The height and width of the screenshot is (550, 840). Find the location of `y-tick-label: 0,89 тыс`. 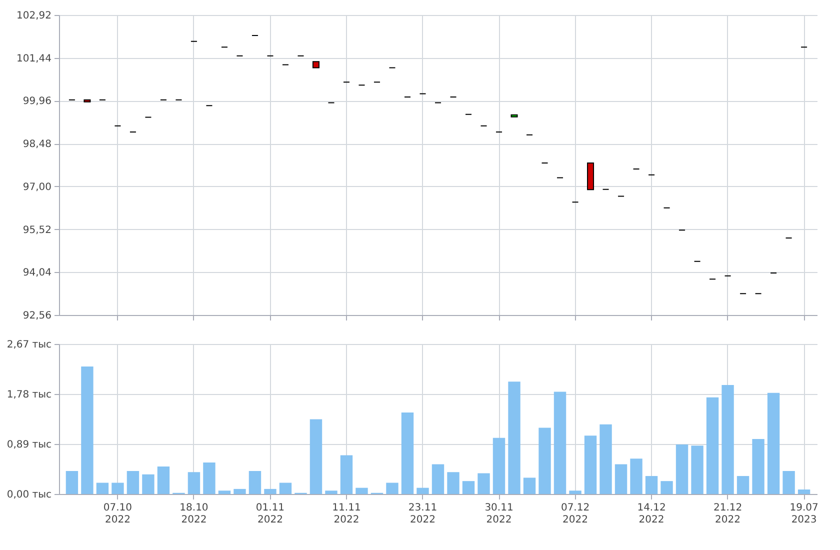

y-tick-label: 0,89 тыс is located at coordinates (29, 445).